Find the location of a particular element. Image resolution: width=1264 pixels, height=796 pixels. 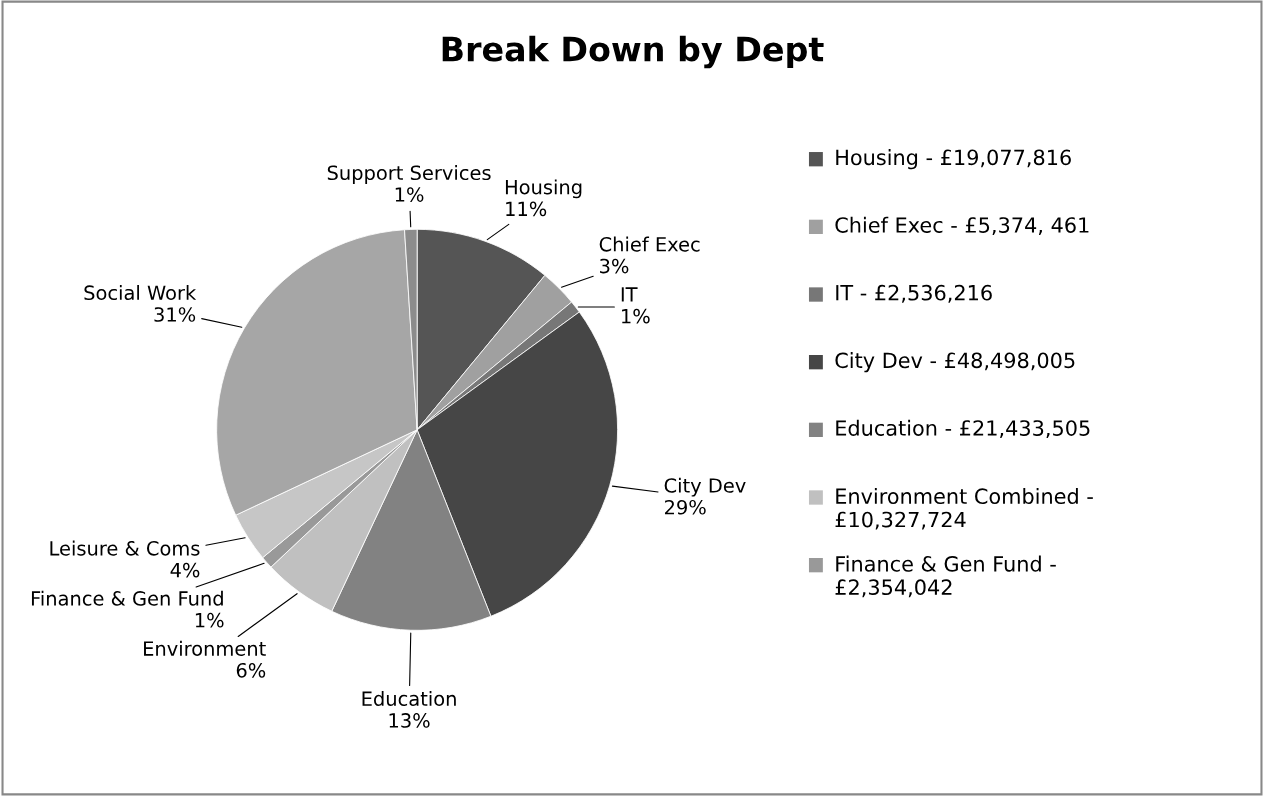

slice-label: Support Services is located at coordinates (409, 174).